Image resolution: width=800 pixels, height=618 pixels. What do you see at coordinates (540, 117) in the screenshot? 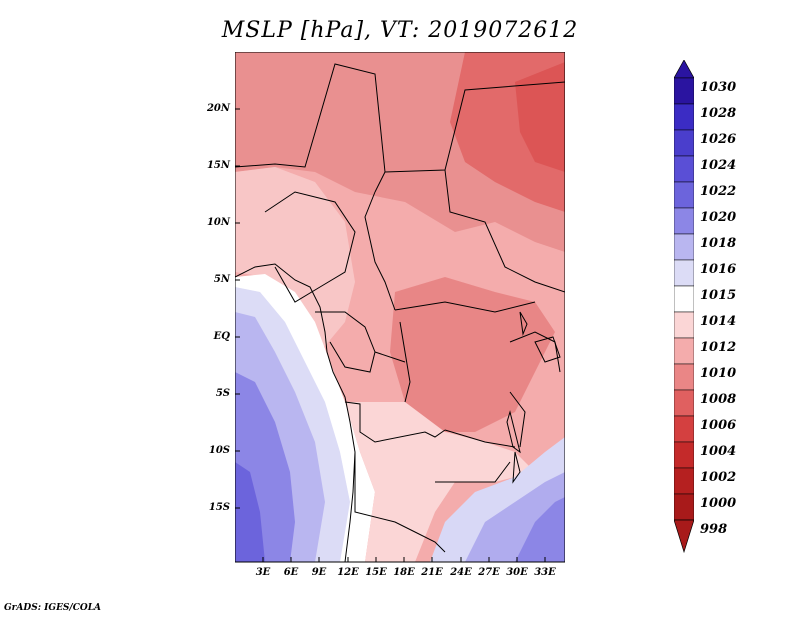
I see `pressure-field-1004-northeast` at bounding box center [540, 117].